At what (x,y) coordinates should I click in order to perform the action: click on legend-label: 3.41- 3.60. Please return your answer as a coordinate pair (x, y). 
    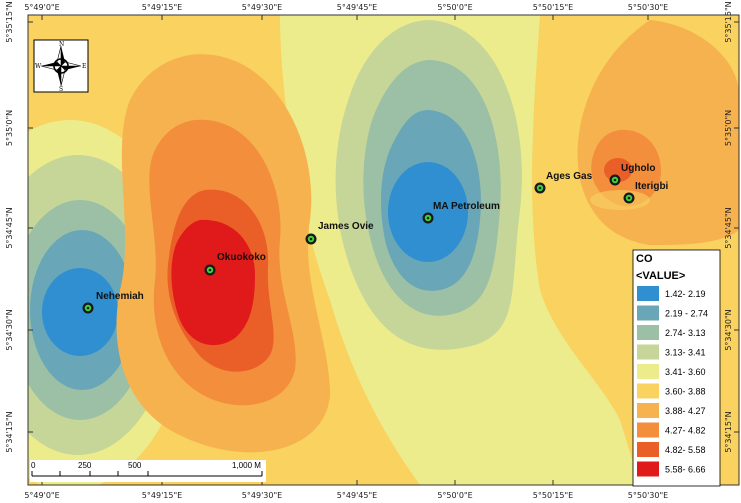
    Looking at the image, I should click on (685, 372).